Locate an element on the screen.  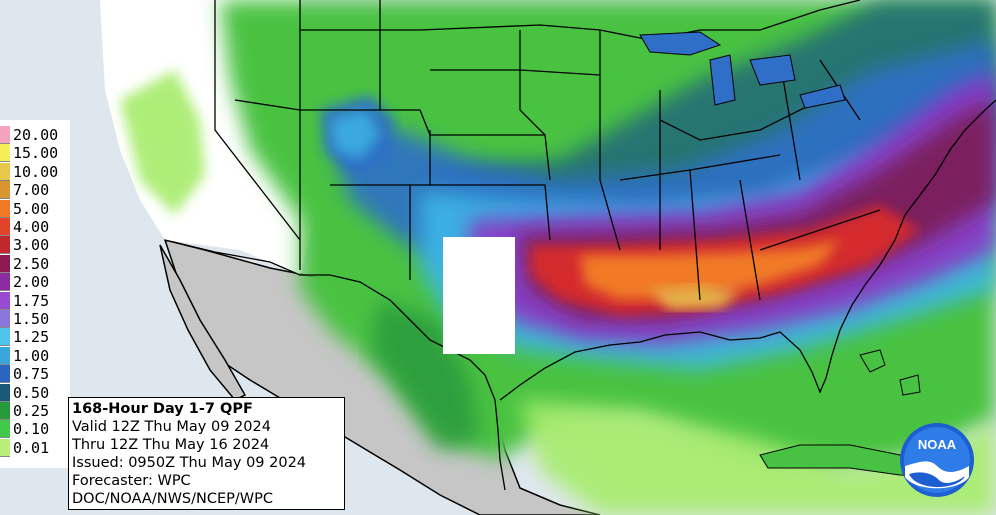
legend-label: 1.75 is located at coordinates (31, 300).